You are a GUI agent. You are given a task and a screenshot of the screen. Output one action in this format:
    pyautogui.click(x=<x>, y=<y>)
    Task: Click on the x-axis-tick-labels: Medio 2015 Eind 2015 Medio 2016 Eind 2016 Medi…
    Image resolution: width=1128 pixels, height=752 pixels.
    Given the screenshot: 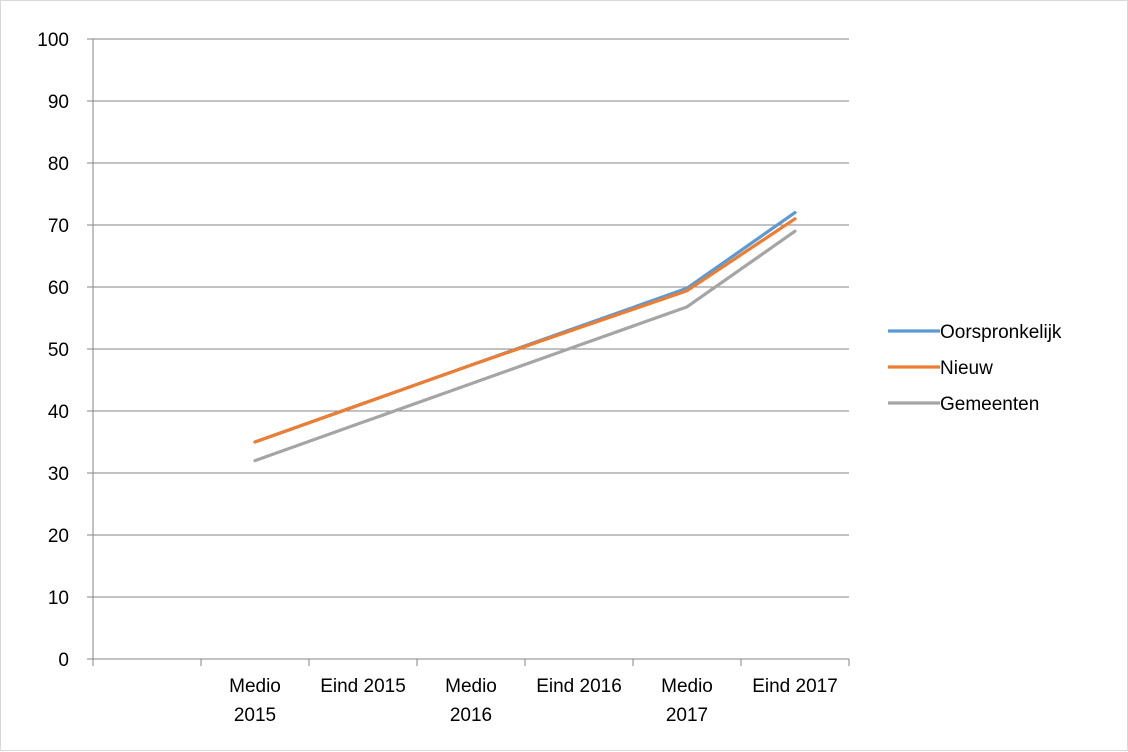 What is the action you would take?
    pyautogui.click(x=533, y=701)
    